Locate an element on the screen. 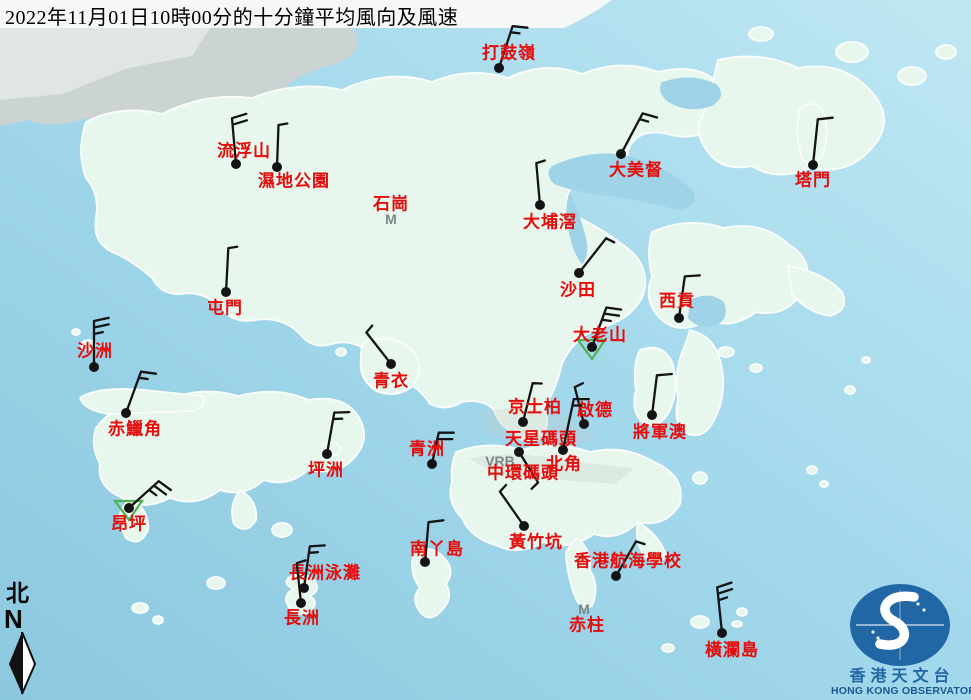 This screenshot has width=971, height=700. station-label: 昂坪 is located at coordinates (129, 524).